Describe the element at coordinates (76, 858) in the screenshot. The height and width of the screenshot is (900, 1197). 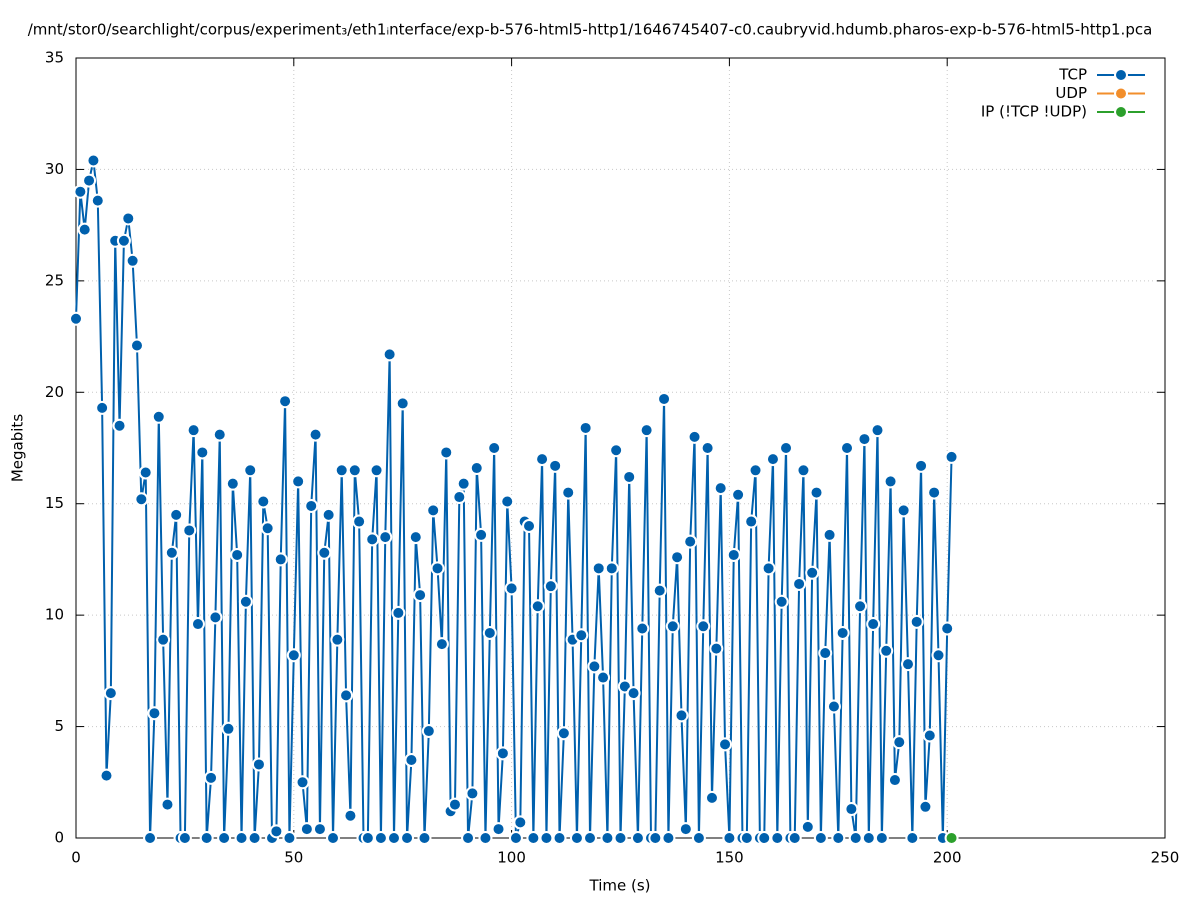
I see `x-tick-label: 0` at that location.